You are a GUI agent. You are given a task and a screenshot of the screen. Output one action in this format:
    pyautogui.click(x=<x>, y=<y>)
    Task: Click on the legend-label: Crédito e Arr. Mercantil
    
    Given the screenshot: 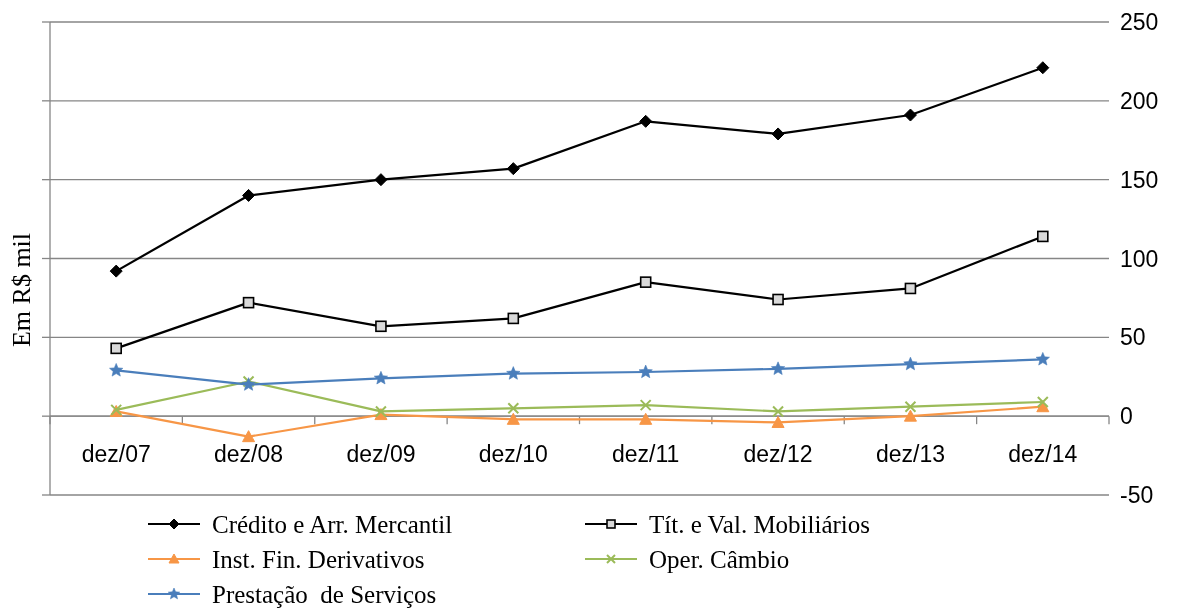 What is the action you would take?
    pyautogui.click(x=332, y=524)
    